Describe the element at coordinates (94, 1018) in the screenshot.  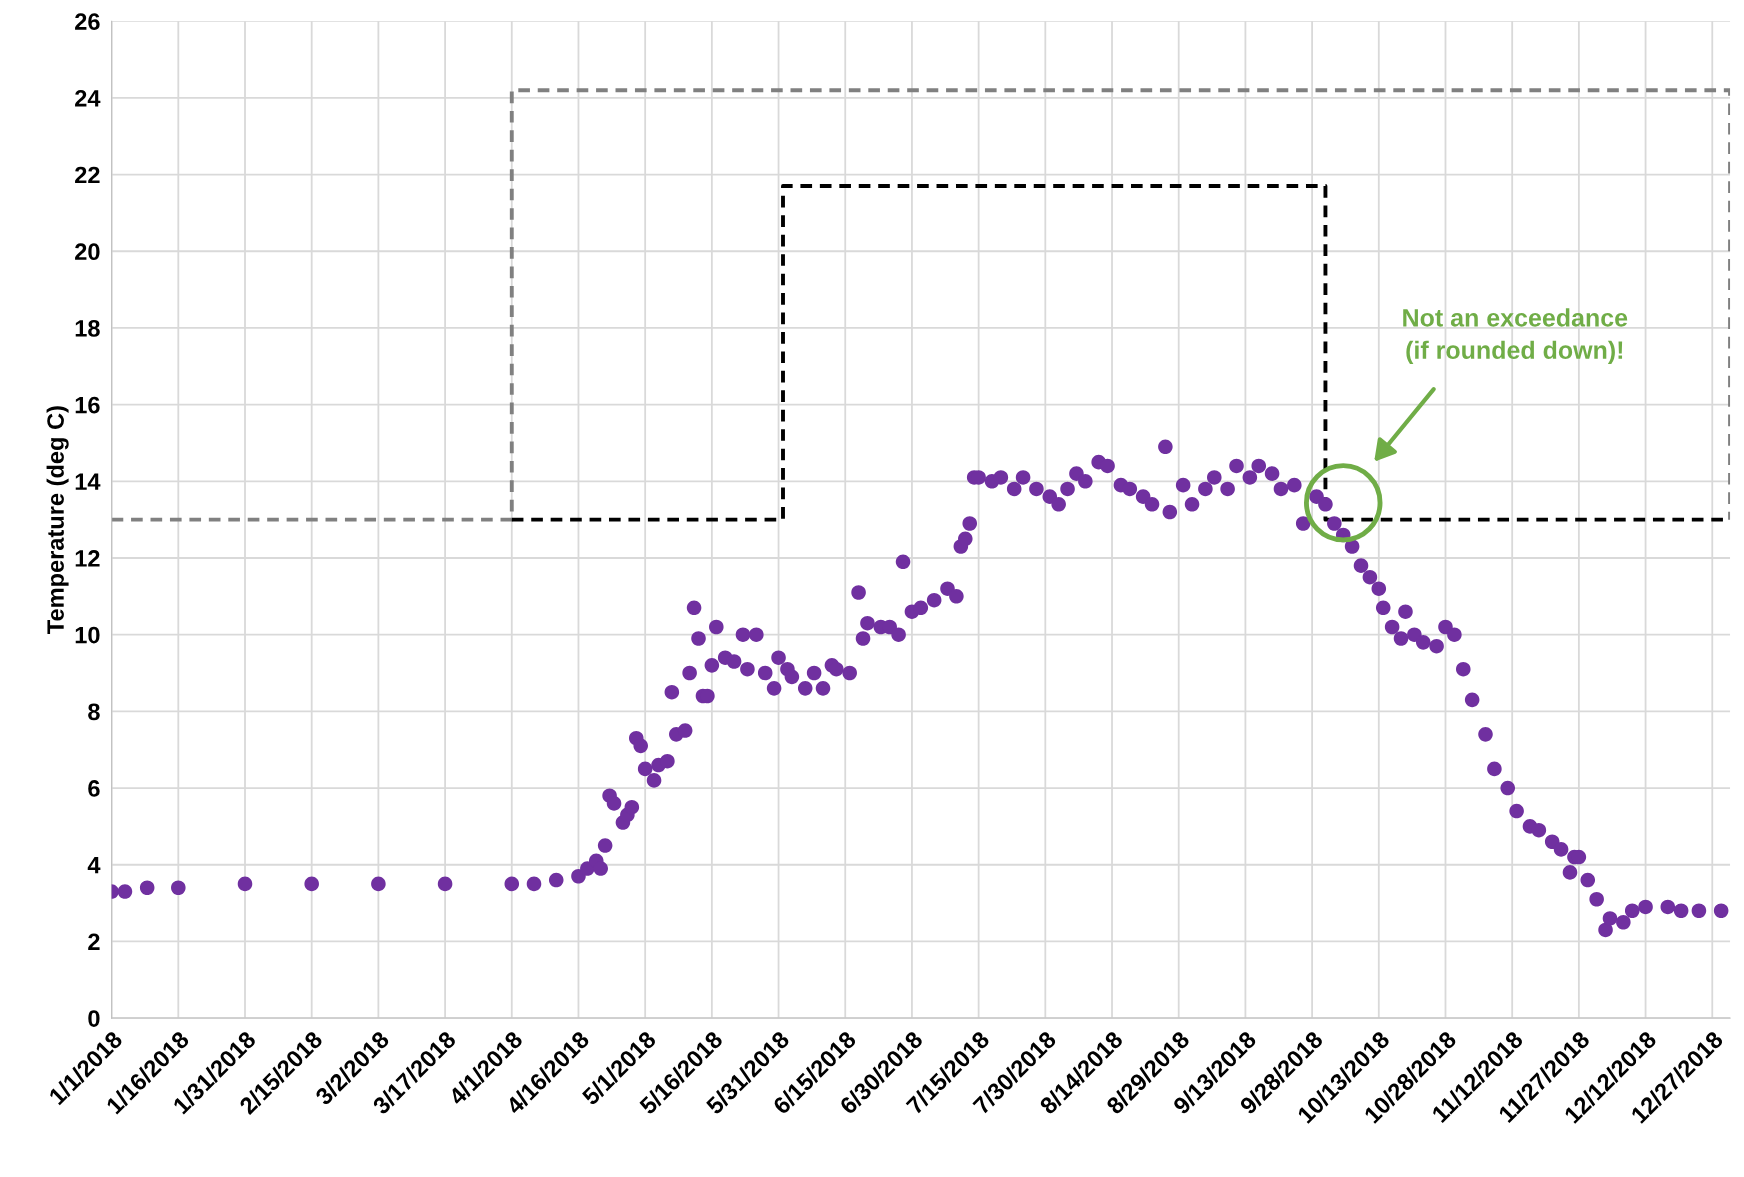
I see `y-tick-label: 0` at that location.